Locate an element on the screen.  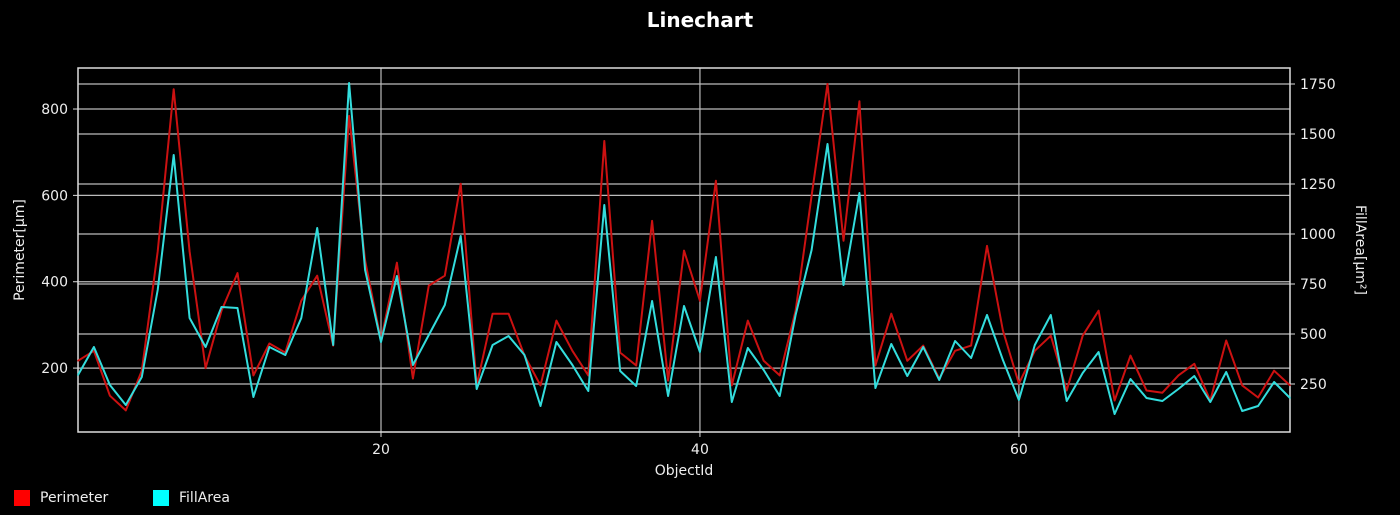
y-tick-label: 200 is located at coordinates (54, 369).